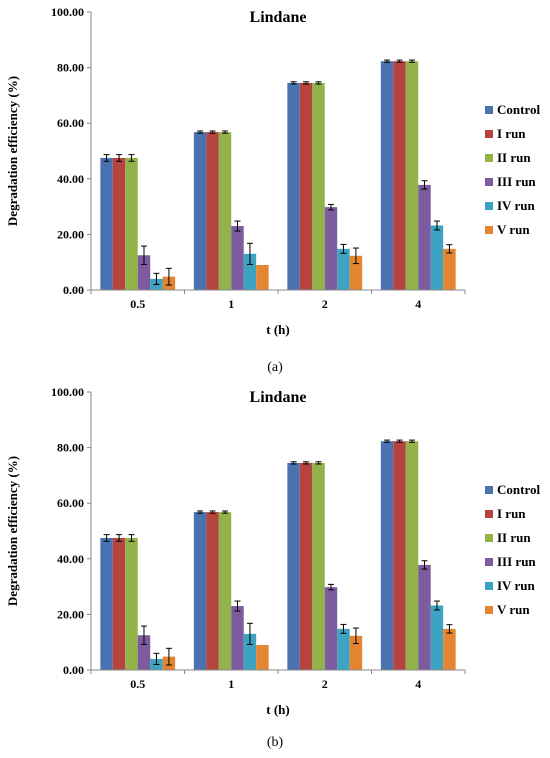 Image resolution: width=550 pixels, height=758 pixels. Describe the element at coordinates (275, 742) in the screenshot. I see `figure-caption: (b)` at that location.